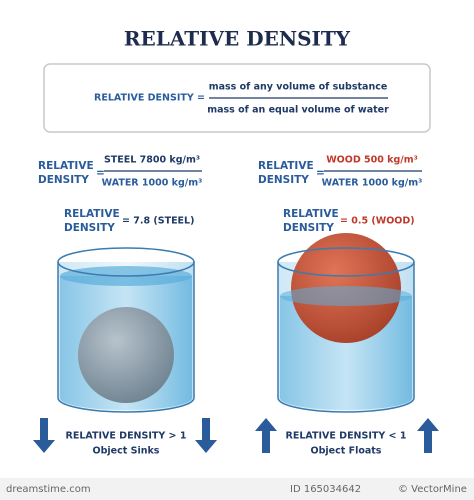  Describe the element at coordinates (152, 160) in the screenshot. I see `numerator: STEEL 7800 kg/m³` at that location.